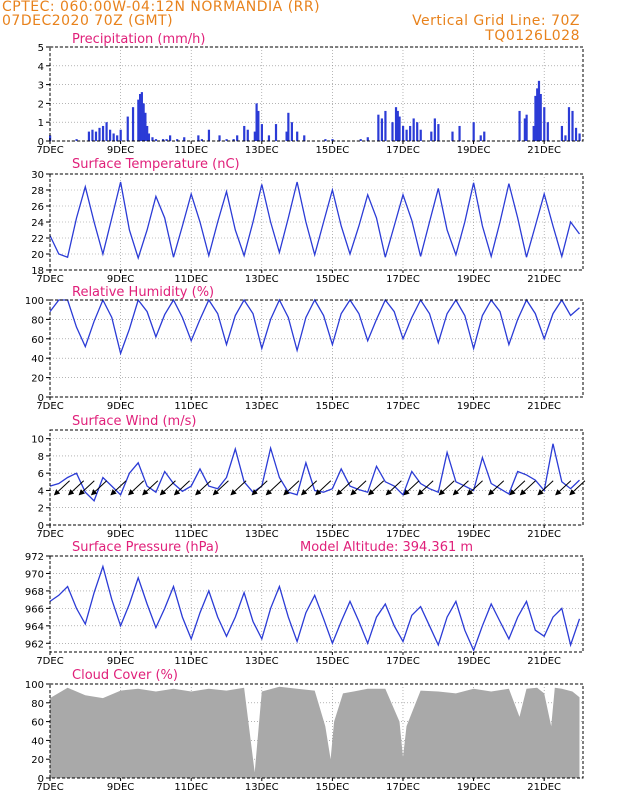 This screenshot has width=618, height=800. Describe the element at coordinates (49, 661) in the screenshot. I see `pres-xtick-label: 7DEC` at that location.